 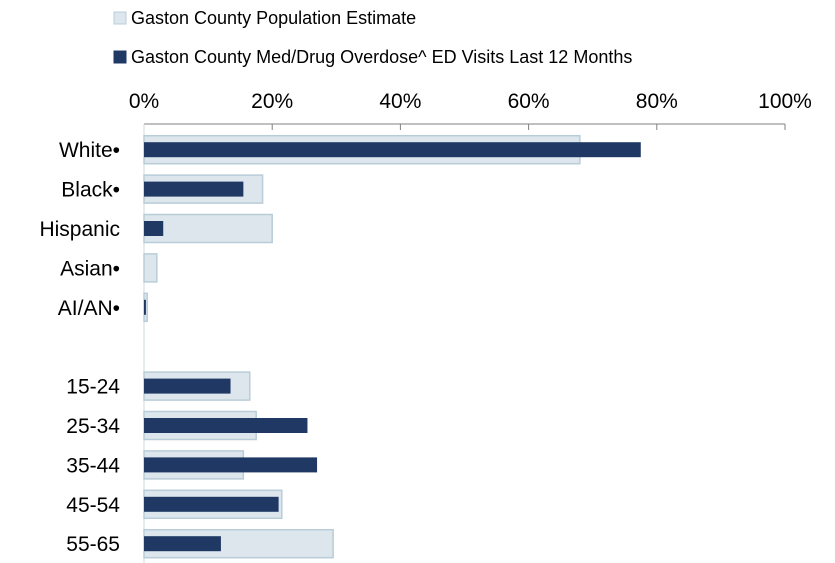 I want to click on x-tick-label-0: 0%, so click(x=144, y=101).